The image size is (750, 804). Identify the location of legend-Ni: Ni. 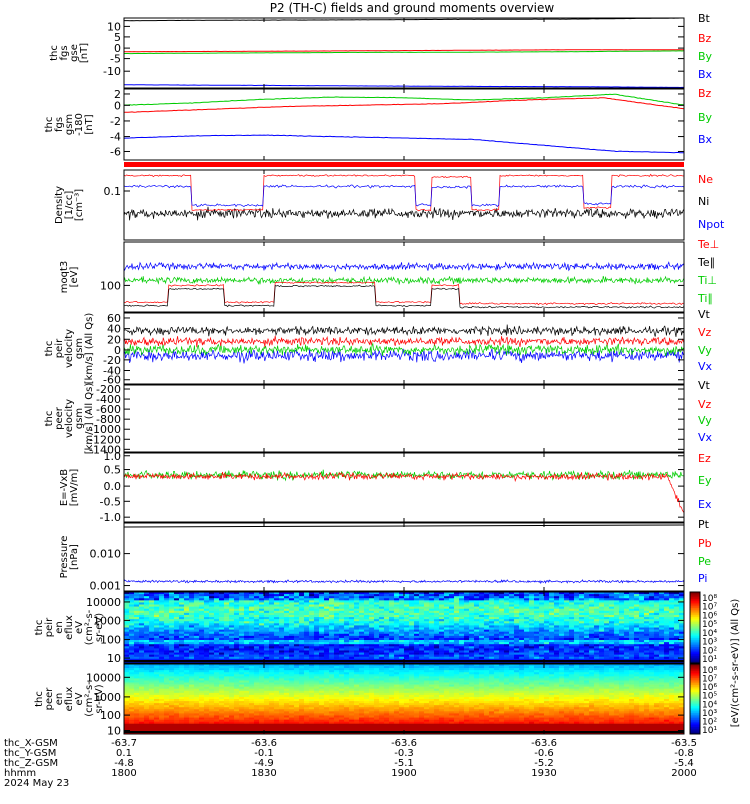
(703, 201).